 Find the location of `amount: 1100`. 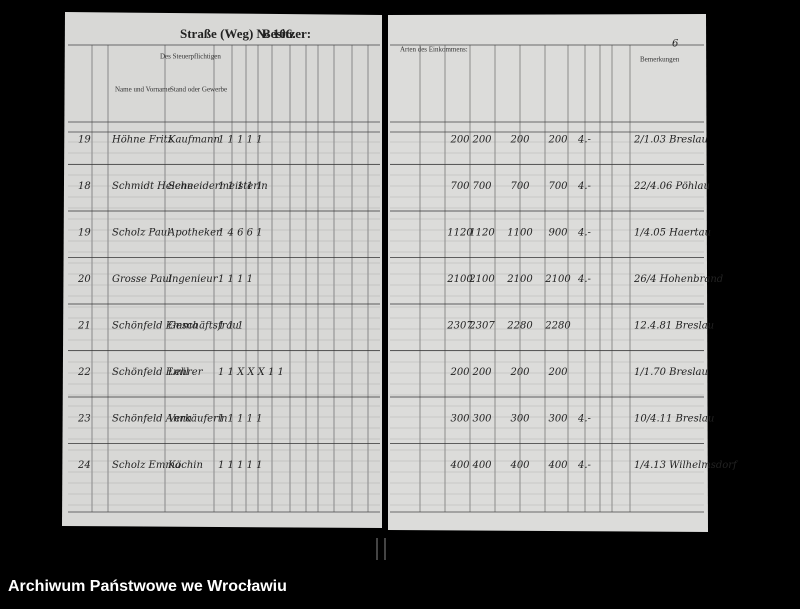

amount: 1100 is located at coordinates (520, 233).